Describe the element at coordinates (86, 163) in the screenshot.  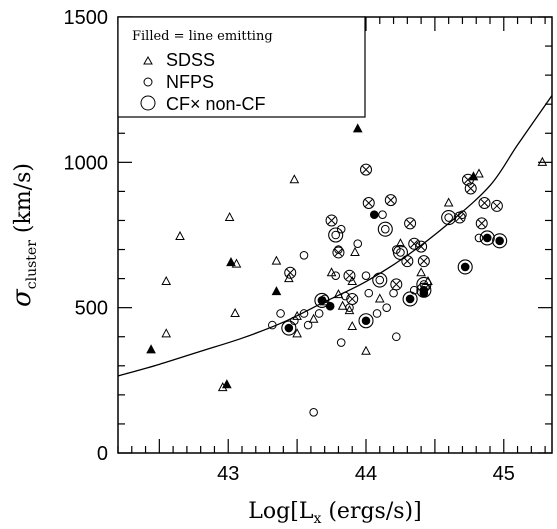
I see `y-tick-label: 1000` at that location.